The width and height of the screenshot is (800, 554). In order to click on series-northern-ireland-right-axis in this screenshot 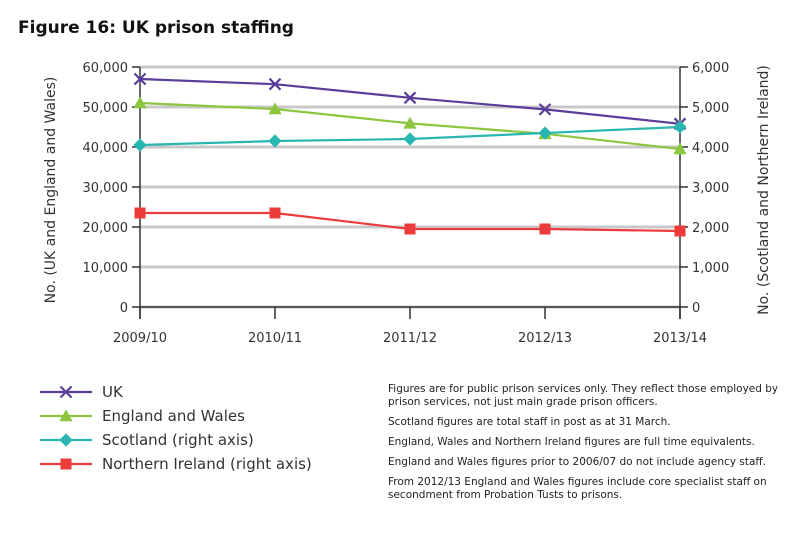, I will do `click(410, 222)`.